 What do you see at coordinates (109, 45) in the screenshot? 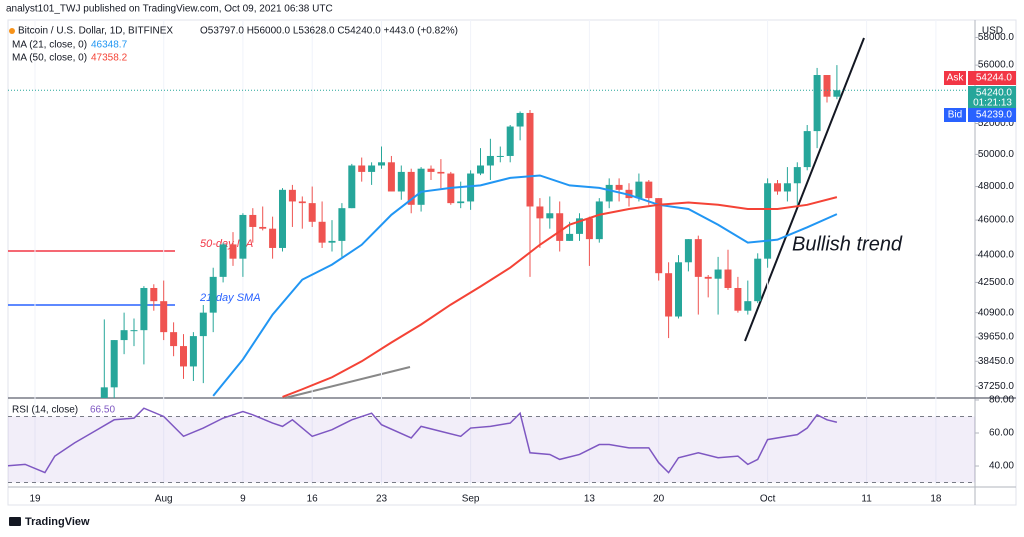
I see `legend-value: 46348.7` at bounding box center [109, 45].